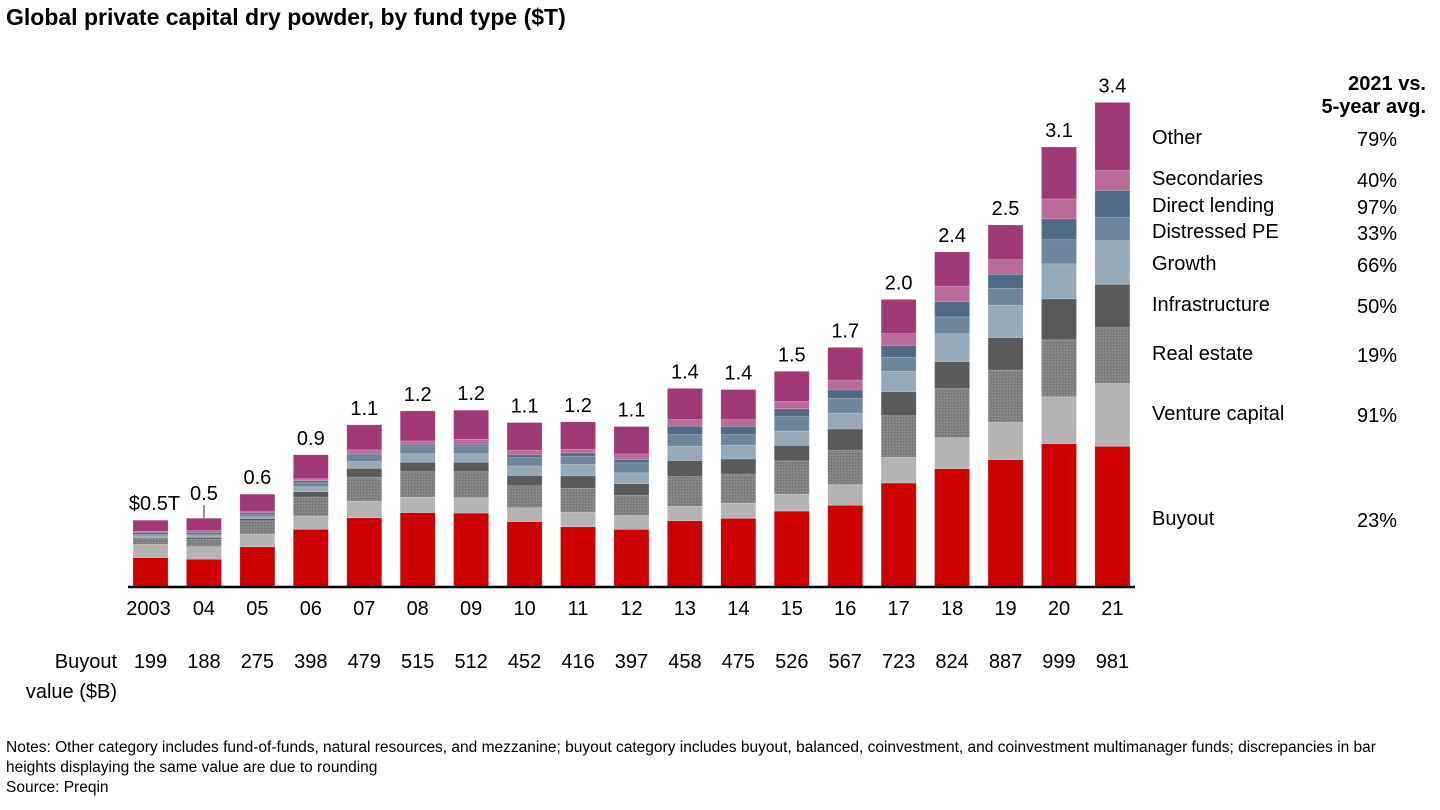 The image size is (1440, 810). Describe the element at coordinates (1059, 131) in the screenshot. I see `total-label: 3.1` at that location.